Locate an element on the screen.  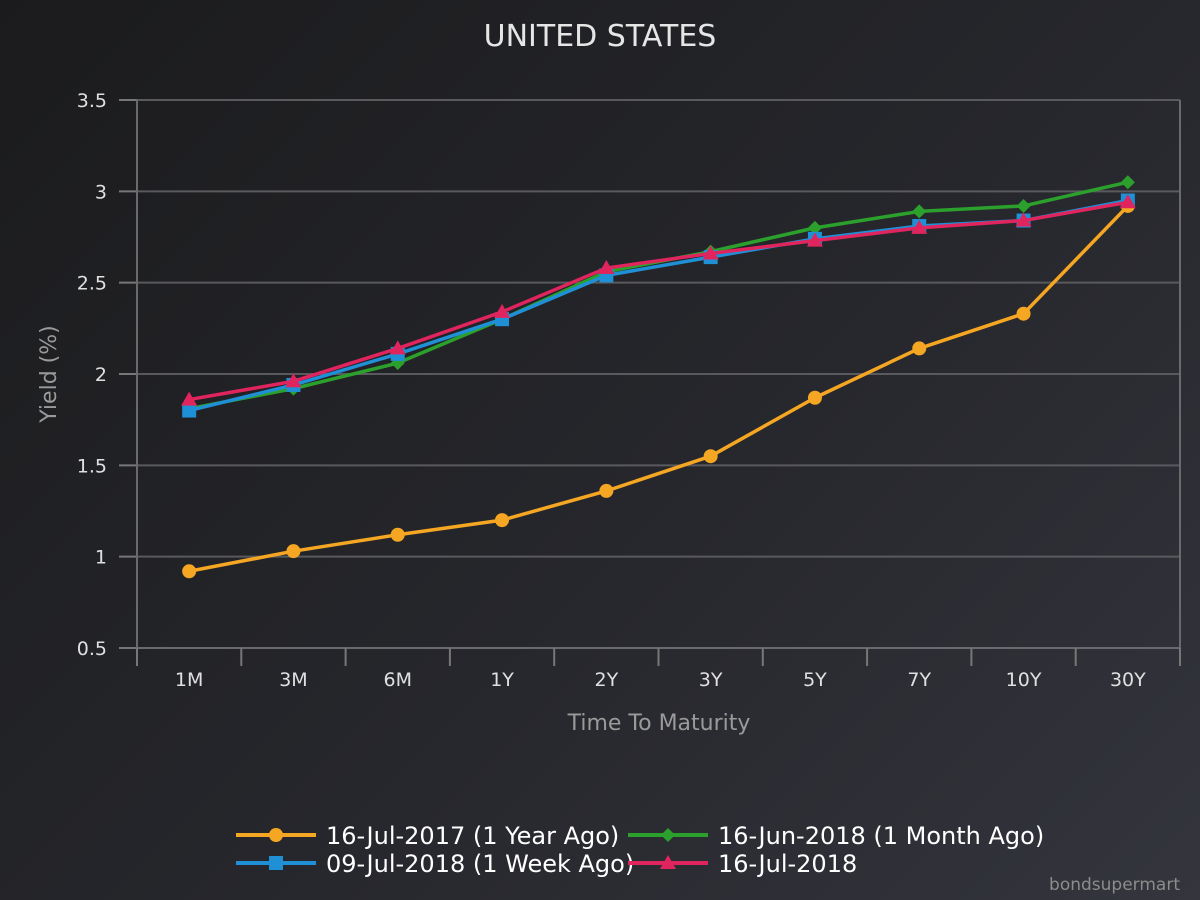
legend-item-2: 09-Jul-2018 (1 Week Ago) is located at coordinates (435, 864).